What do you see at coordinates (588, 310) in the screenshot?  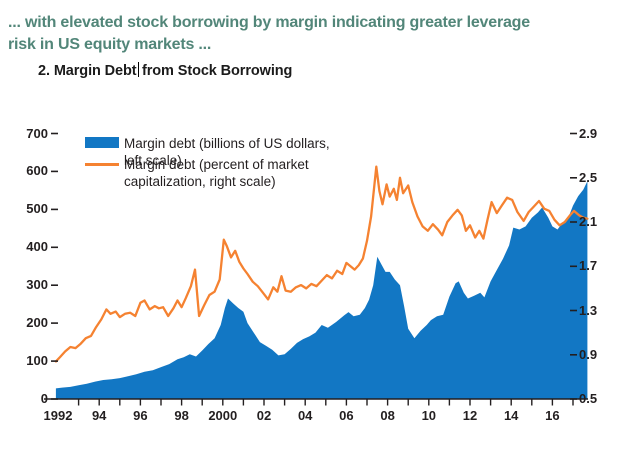 I see `right-axis-tick-label: 1.3` at bounding box center [588, 310].